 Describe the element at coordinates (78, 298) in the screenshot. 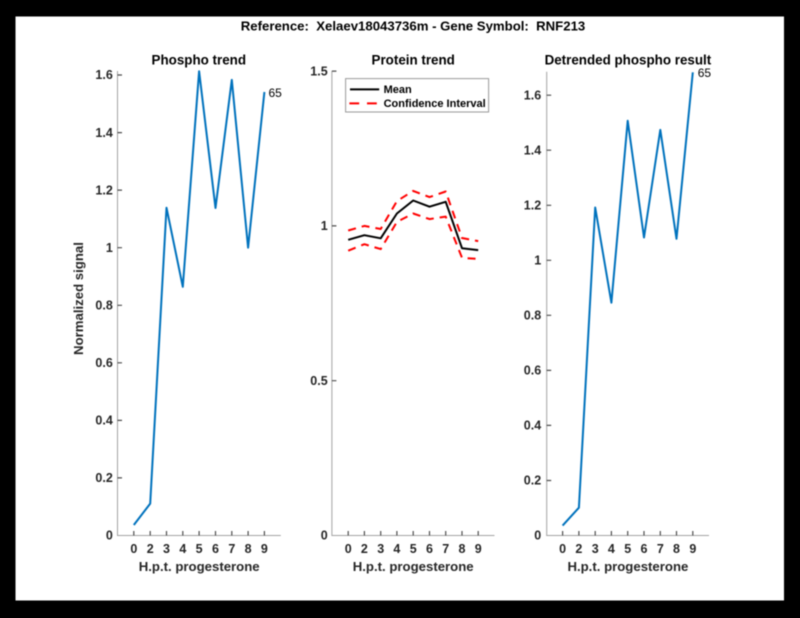

I see `svg-text: Normalized signal` at that location.